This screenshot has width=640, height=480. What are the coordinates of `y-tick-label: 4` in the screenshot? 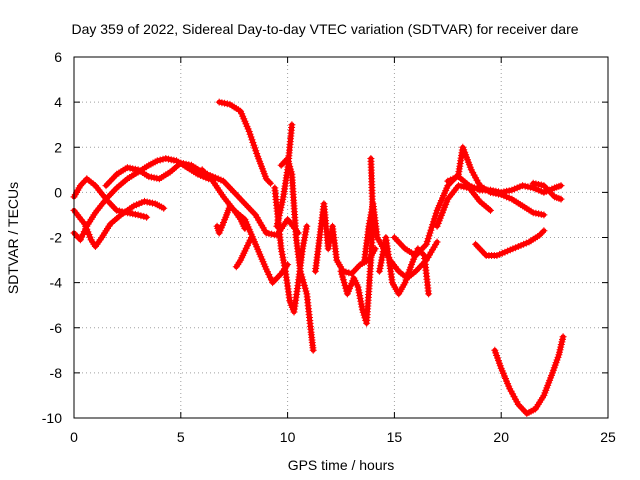 It's located at (58, 102).